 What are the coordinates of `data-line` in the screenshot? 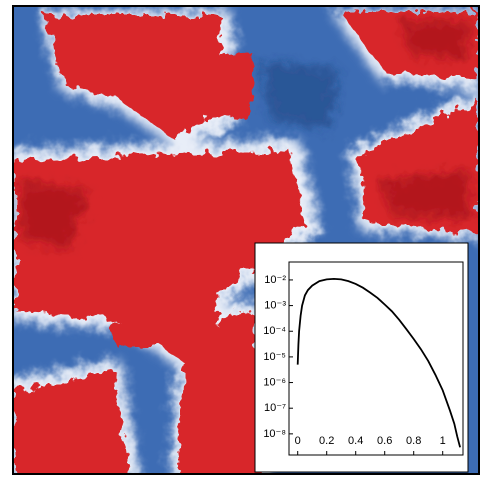 It's located at (378, 362).